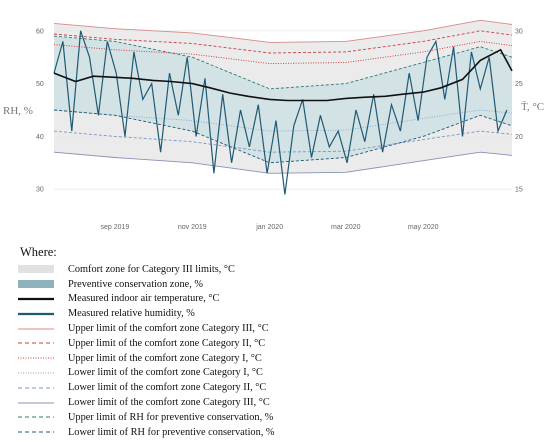  What do you see at coordinates (40, 31) in the screenshot?
I see `left-tick-label: 60` at bounding box center [40, 31].